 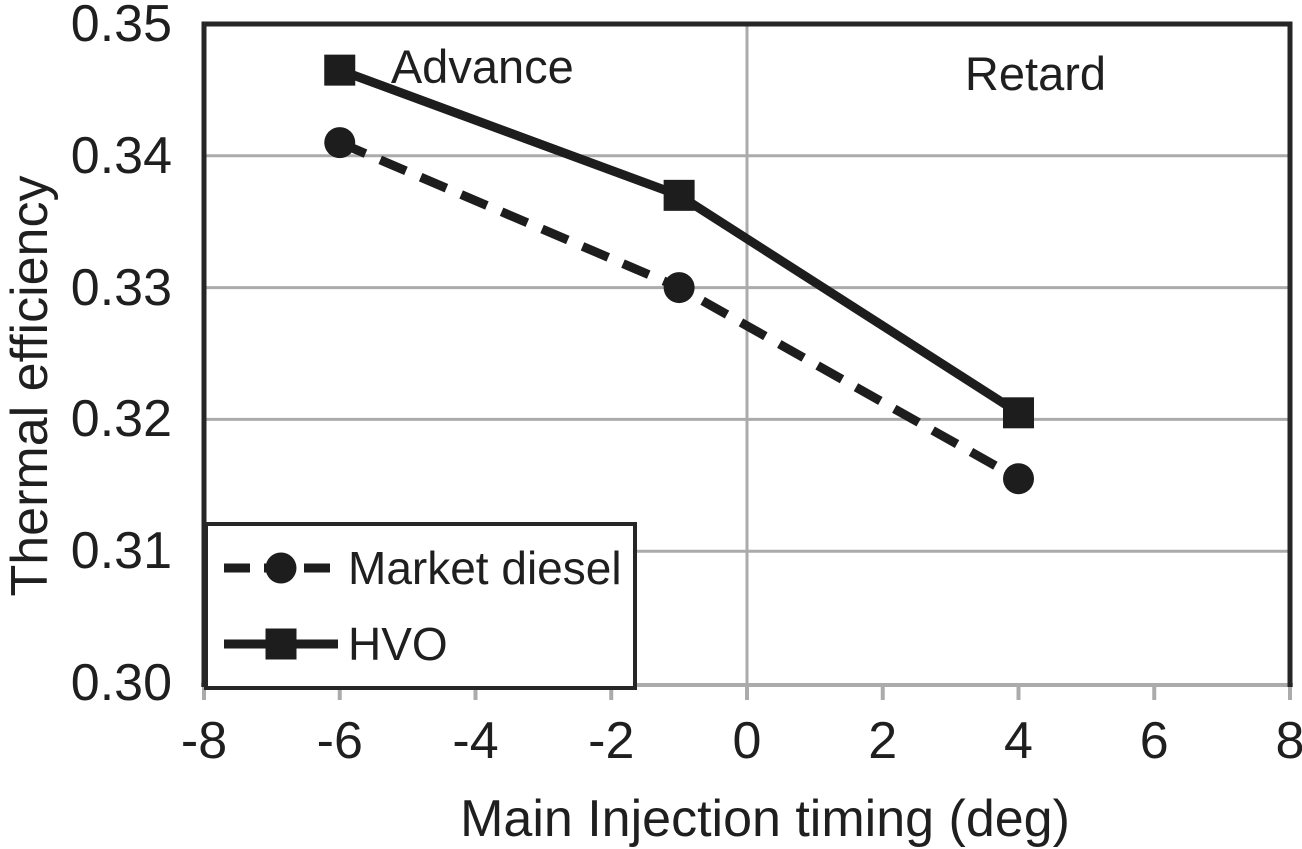 What do you see at coordinates (420, 606) in the screenshot?
I see `legend: Market diesel HVO` at bounding box center [420, 606].